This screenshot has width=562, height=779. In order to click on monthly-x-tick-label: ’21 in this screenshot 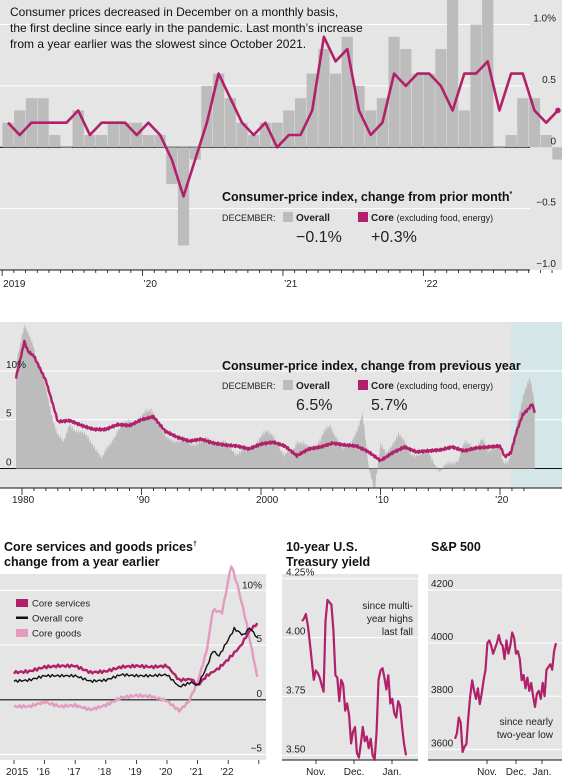, I will do `click(291, 284)`.